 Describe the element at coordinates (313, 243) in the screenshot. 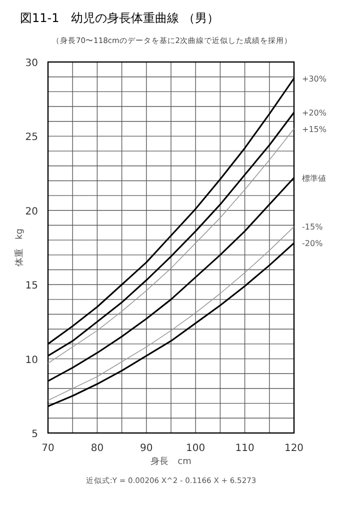

I see `series-label: -20%` at that location.